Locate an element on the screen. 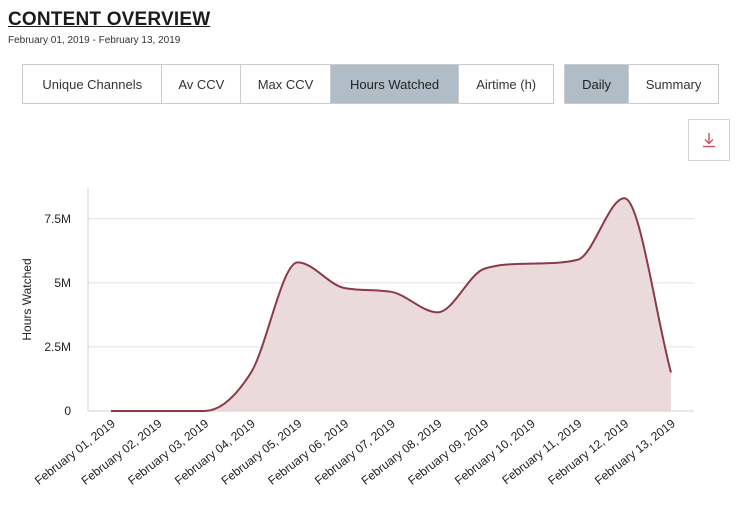 This screenshot has height=531, width=740. x-tick-label: February 13, 2019 is located at coordinates (635, 452).